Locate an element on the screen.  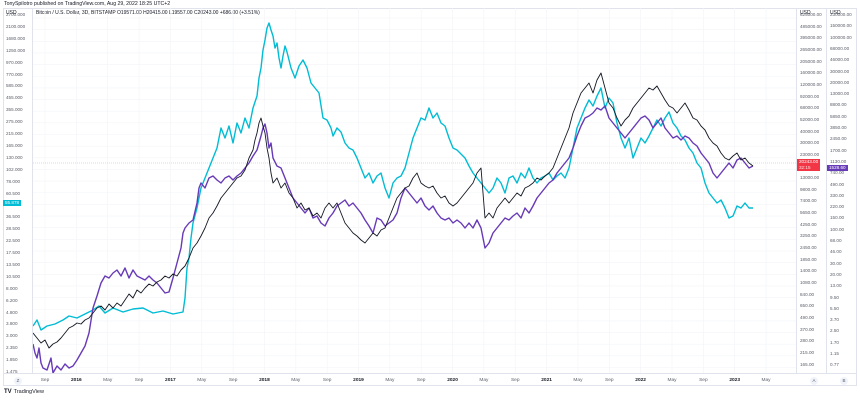
time-axis-label: 2020 is located at coordinates (452, 380).